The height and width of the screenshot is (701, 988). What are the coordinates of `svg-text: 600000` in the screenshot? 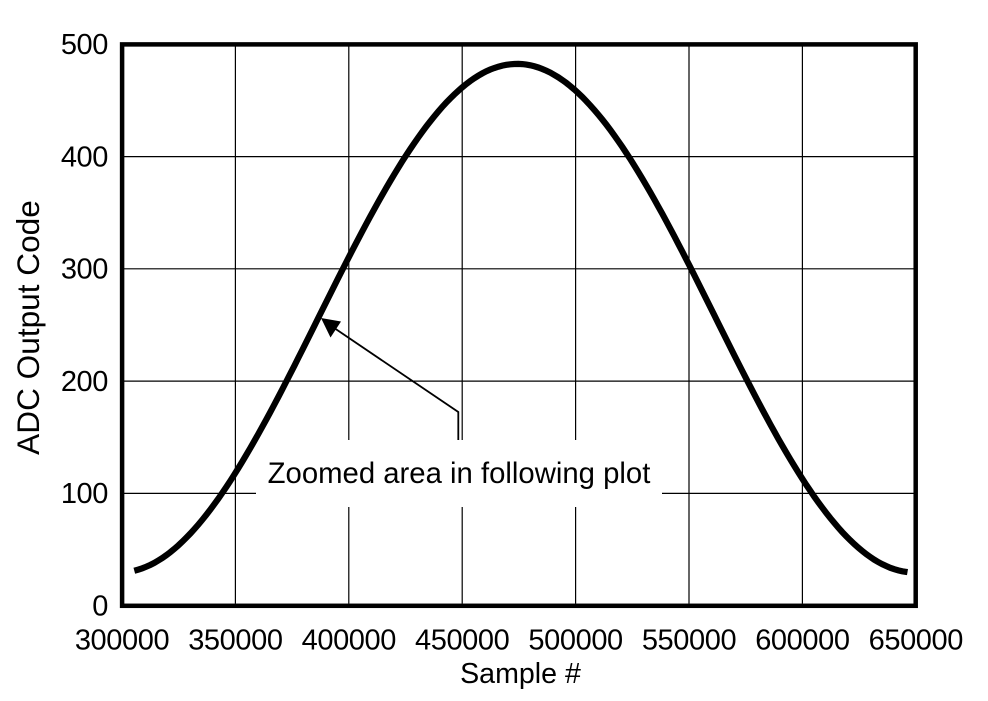 It's located at (802, 641).